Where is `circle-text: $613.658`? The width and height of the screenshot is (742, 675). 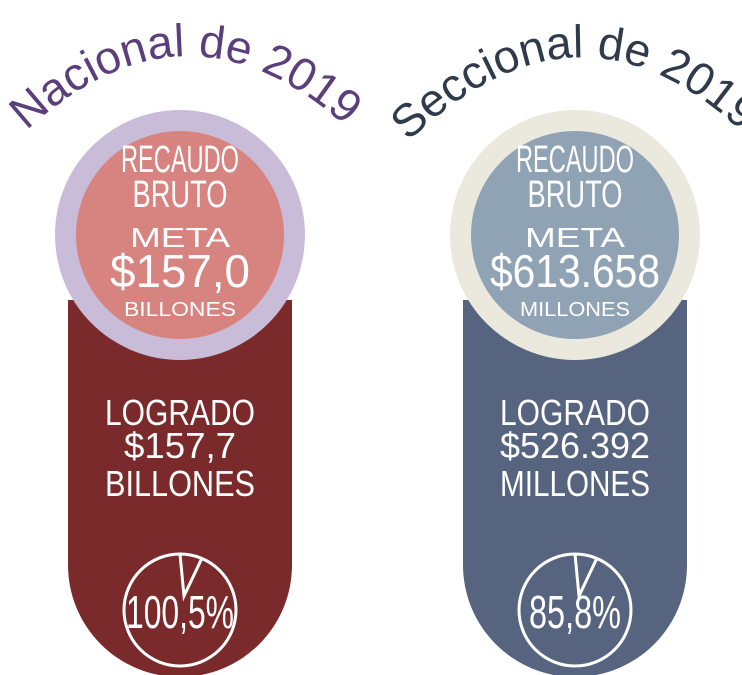
circle-text: $613.658 is located at coordinates (575, 271).